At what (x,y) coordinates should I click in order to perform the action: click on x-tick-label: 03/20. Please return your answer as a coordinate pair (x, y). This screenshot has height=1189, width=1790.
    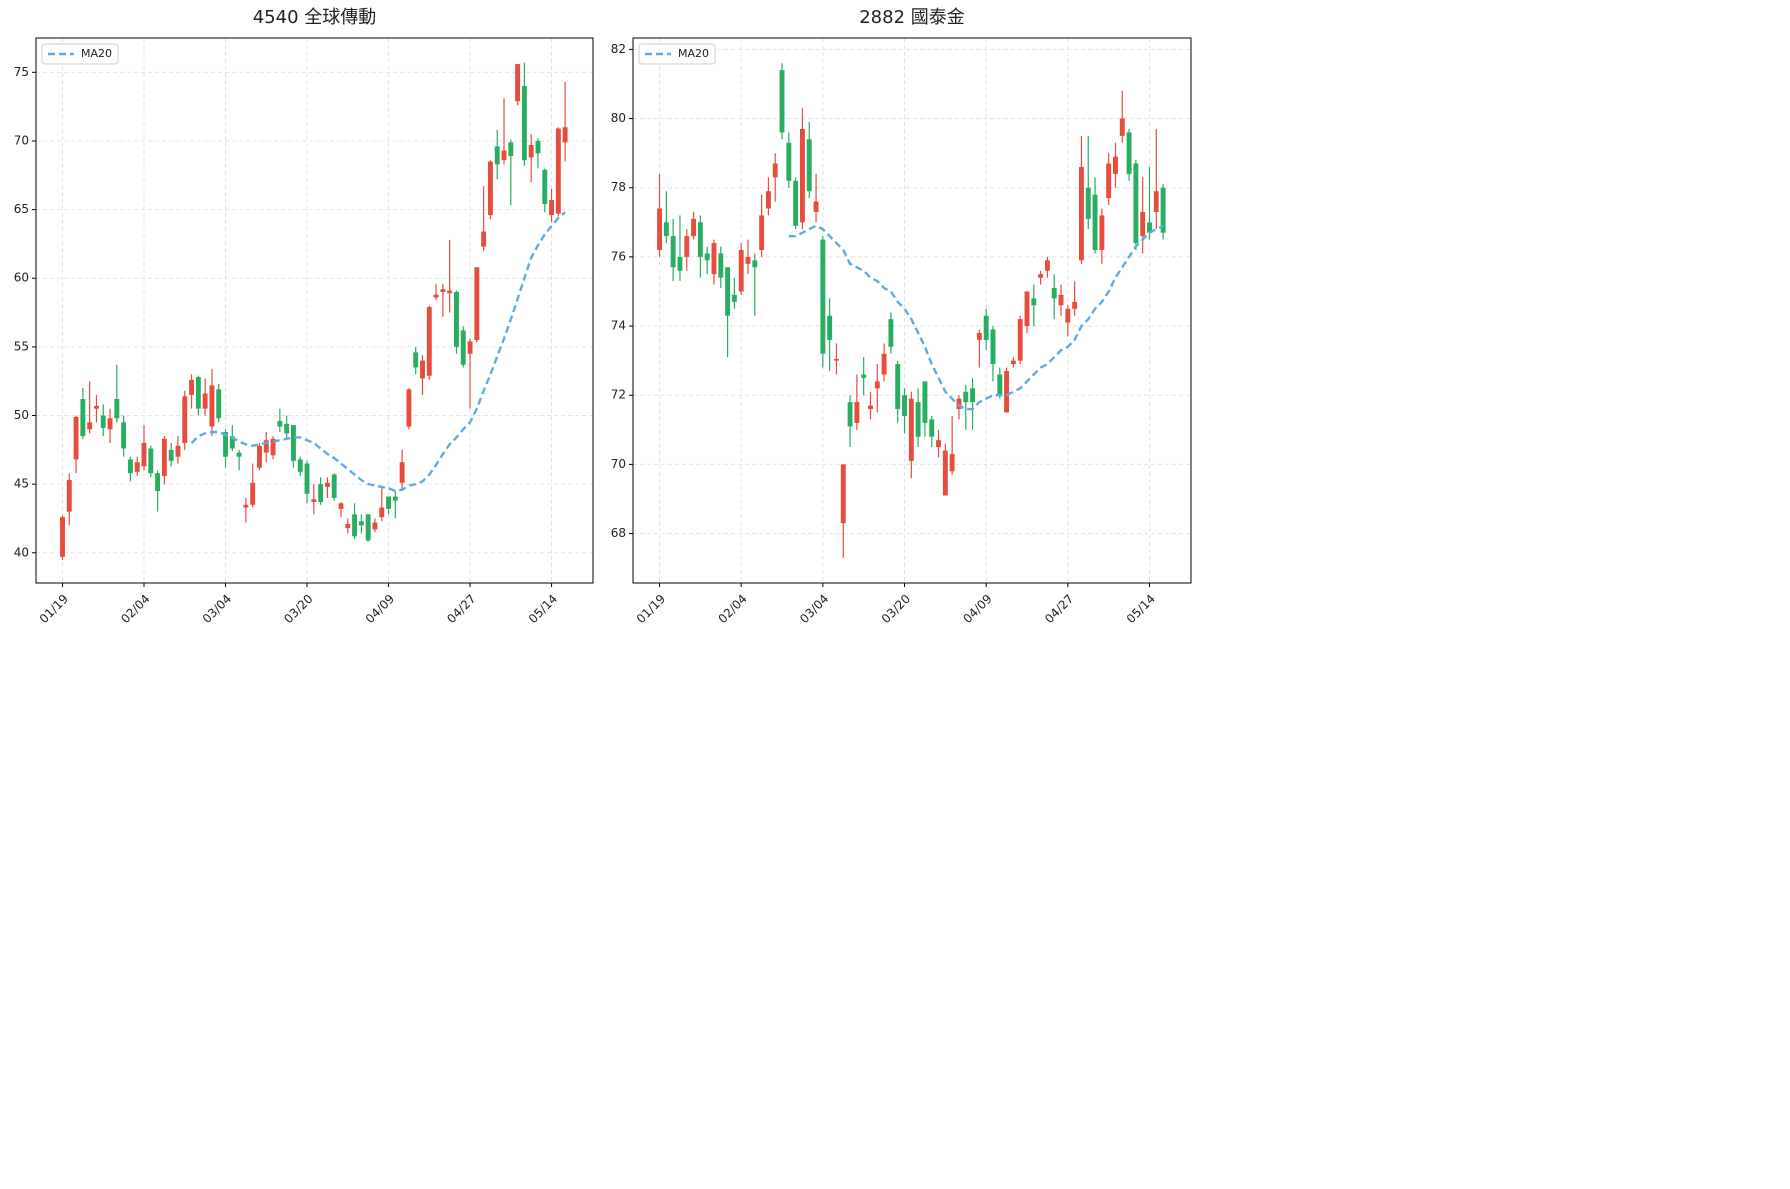
    Looking at the image, I should click on (896, 609).